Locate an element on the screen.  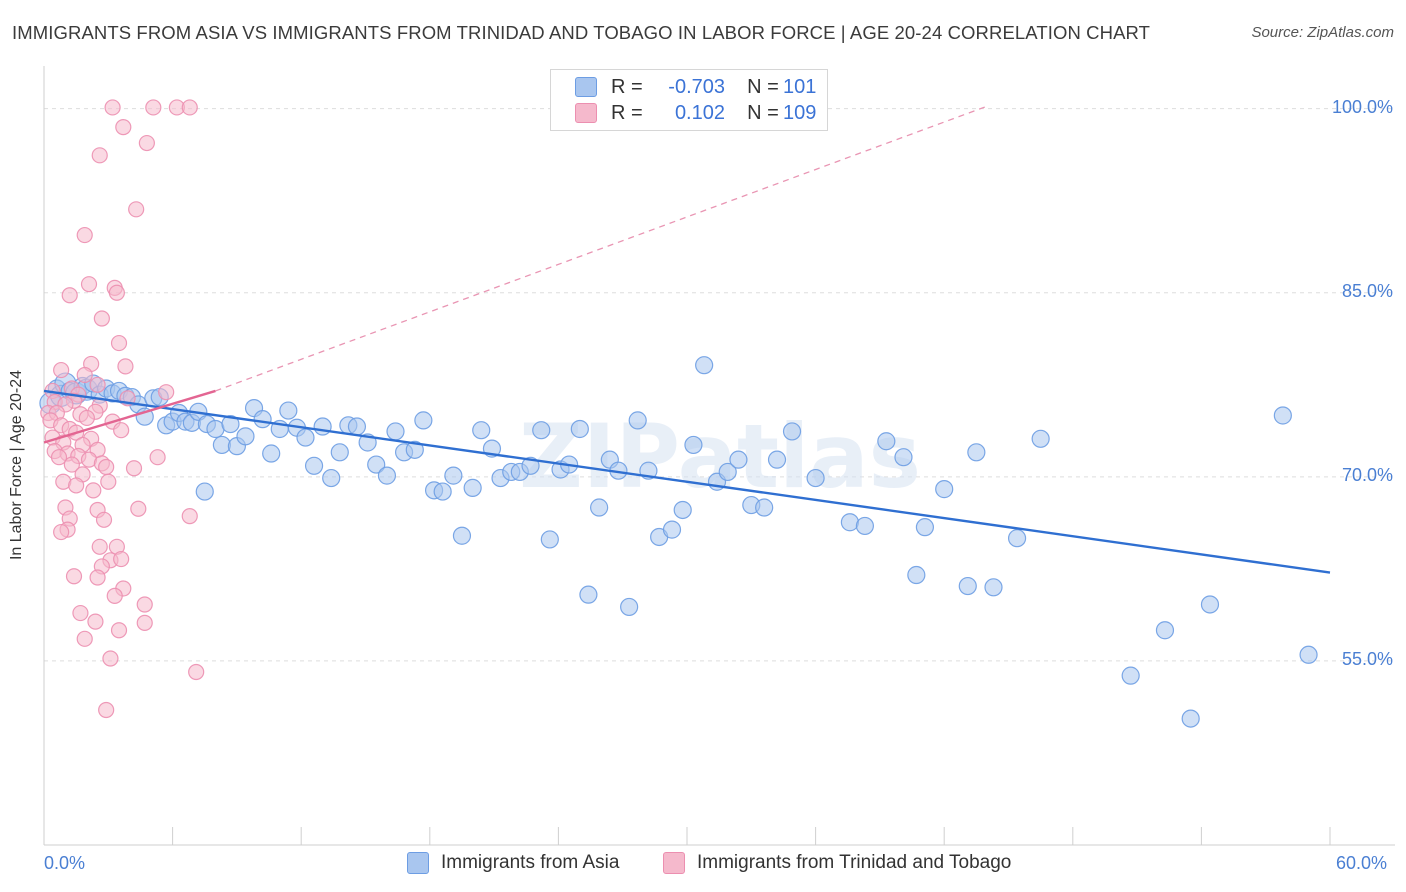
y-tick-label: 85.0% is located at coordinates (1367, 290).